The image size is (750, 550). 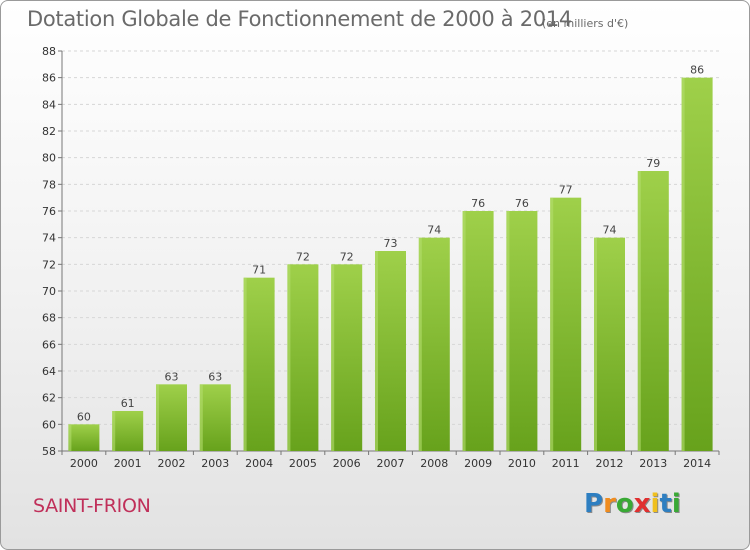 I want to click on y-tick-label: 60, so click(x=49, y=424).